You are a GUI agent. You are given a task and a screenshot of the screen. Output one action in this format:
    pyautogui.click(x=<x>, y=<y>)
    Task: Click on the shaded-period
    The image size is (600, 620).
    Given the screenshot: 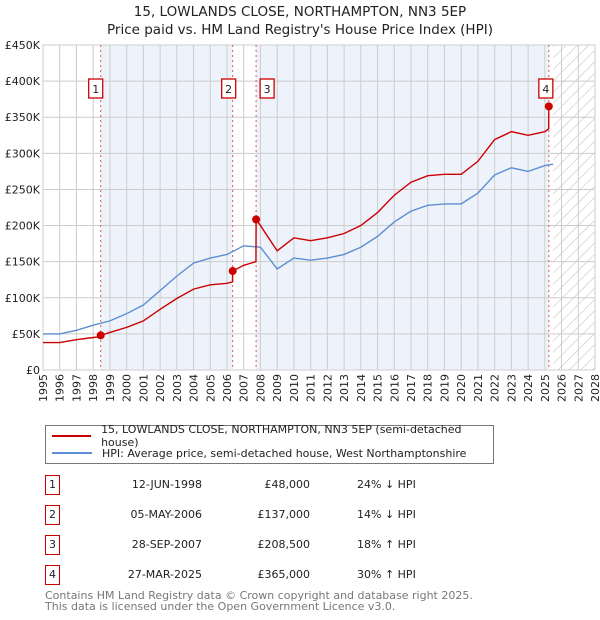 What is the action you would take?
    pyautogui.click(x=166, y=207)
    